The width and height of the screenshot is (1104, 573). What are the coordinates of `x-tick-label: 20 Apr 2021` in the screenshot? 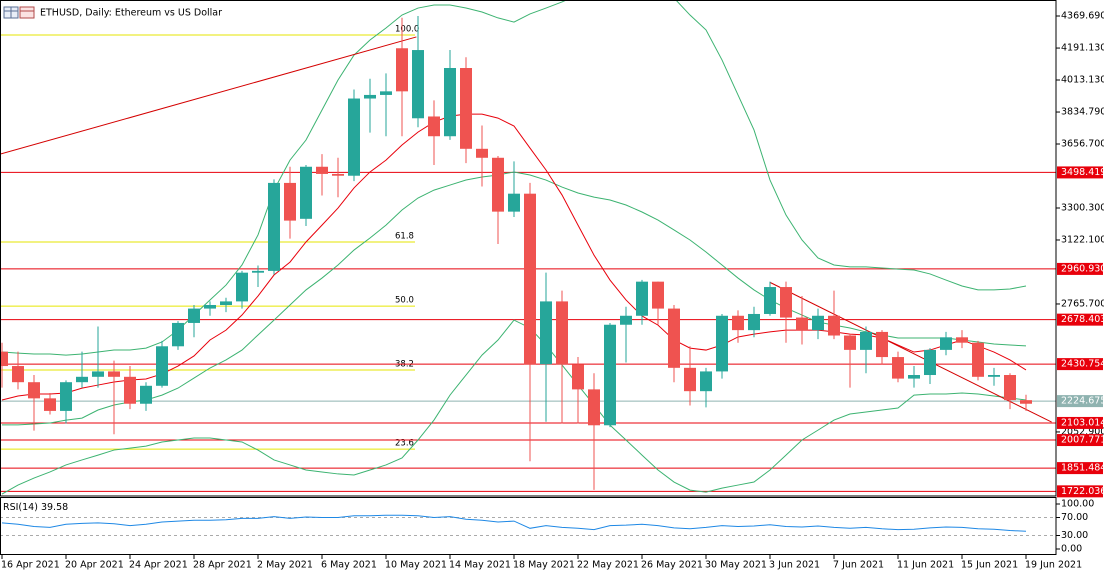 It's located at (94, 565).